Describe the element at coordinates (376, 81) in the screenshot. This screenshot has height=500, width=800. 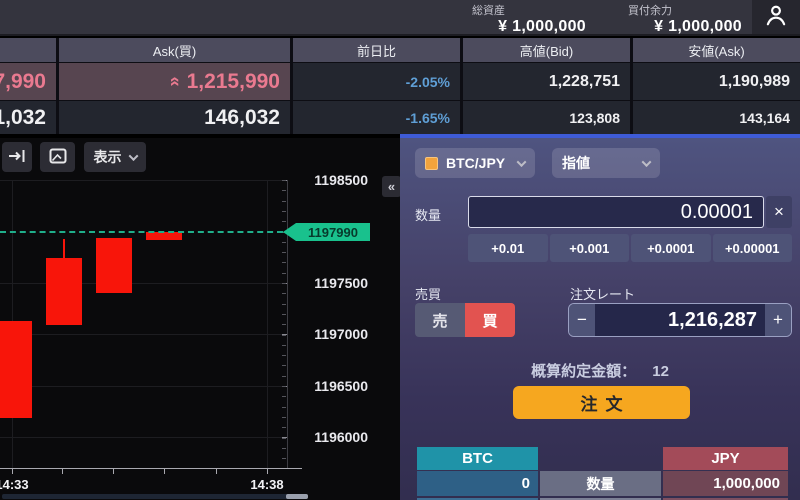
I see `ticker-row1-change: -2.05%` at that location.